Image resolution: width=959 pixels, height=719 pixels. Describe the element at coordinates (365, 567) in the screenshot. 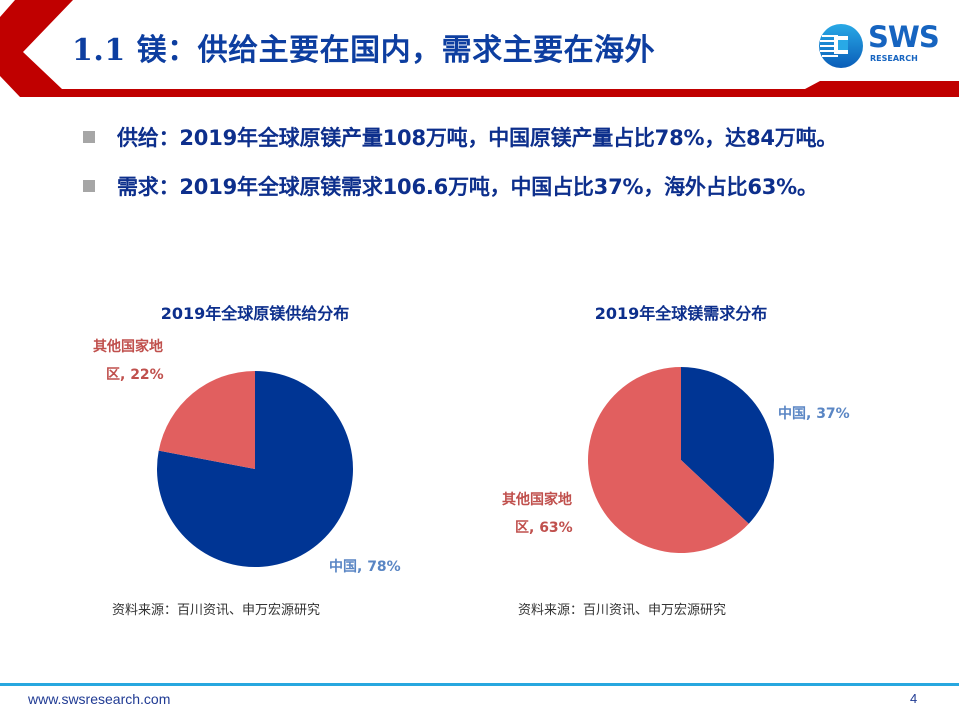

I see `label-supply-china: 中国, 78%` at that location.